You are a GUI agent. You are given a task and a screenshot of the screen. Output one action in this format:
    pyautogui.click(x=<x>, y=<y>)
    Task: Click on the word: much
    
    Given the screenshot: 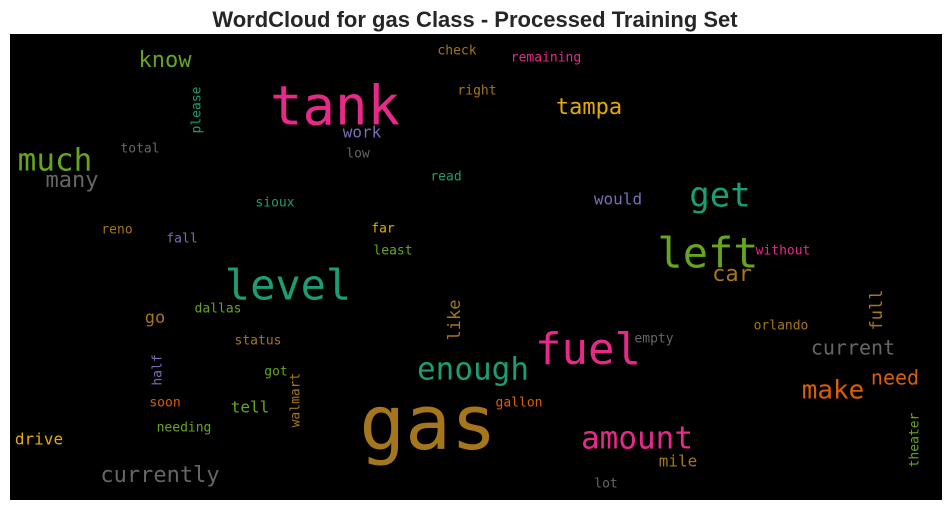 What is the action you would take?
    pyautogui.click(x=55, y=161)
    